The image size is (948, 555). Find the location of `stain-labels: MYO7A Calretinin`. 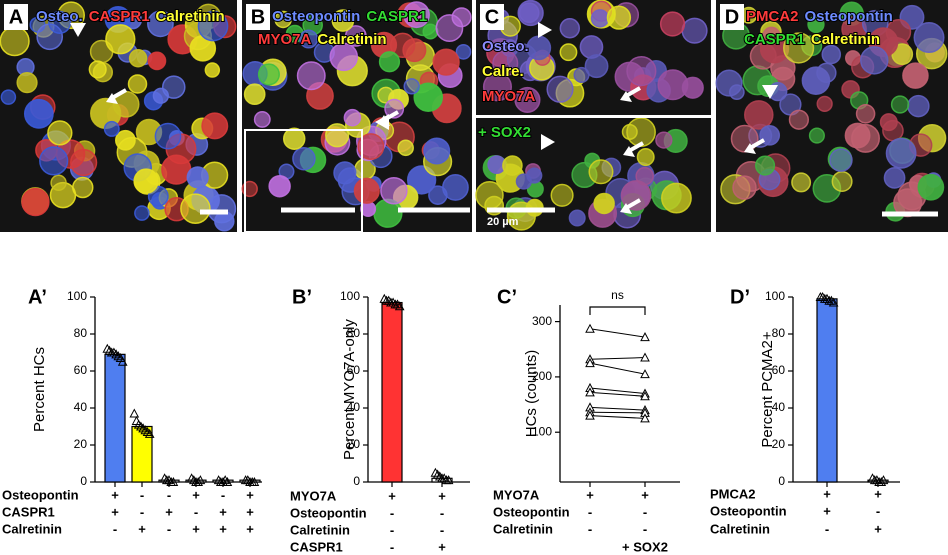

stain-labels: MYO7A Calretinin is located at coordinates (322, 39).